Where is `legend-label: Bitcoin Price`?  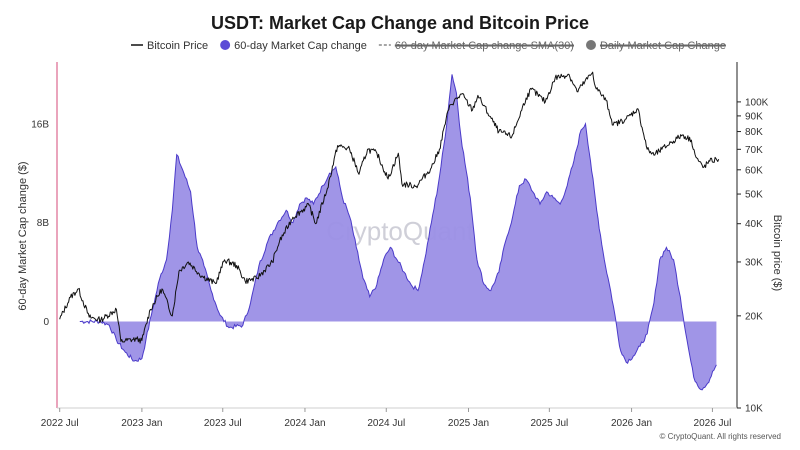 legend-label: Bitcoin Price is located at coordinates (177, 46).